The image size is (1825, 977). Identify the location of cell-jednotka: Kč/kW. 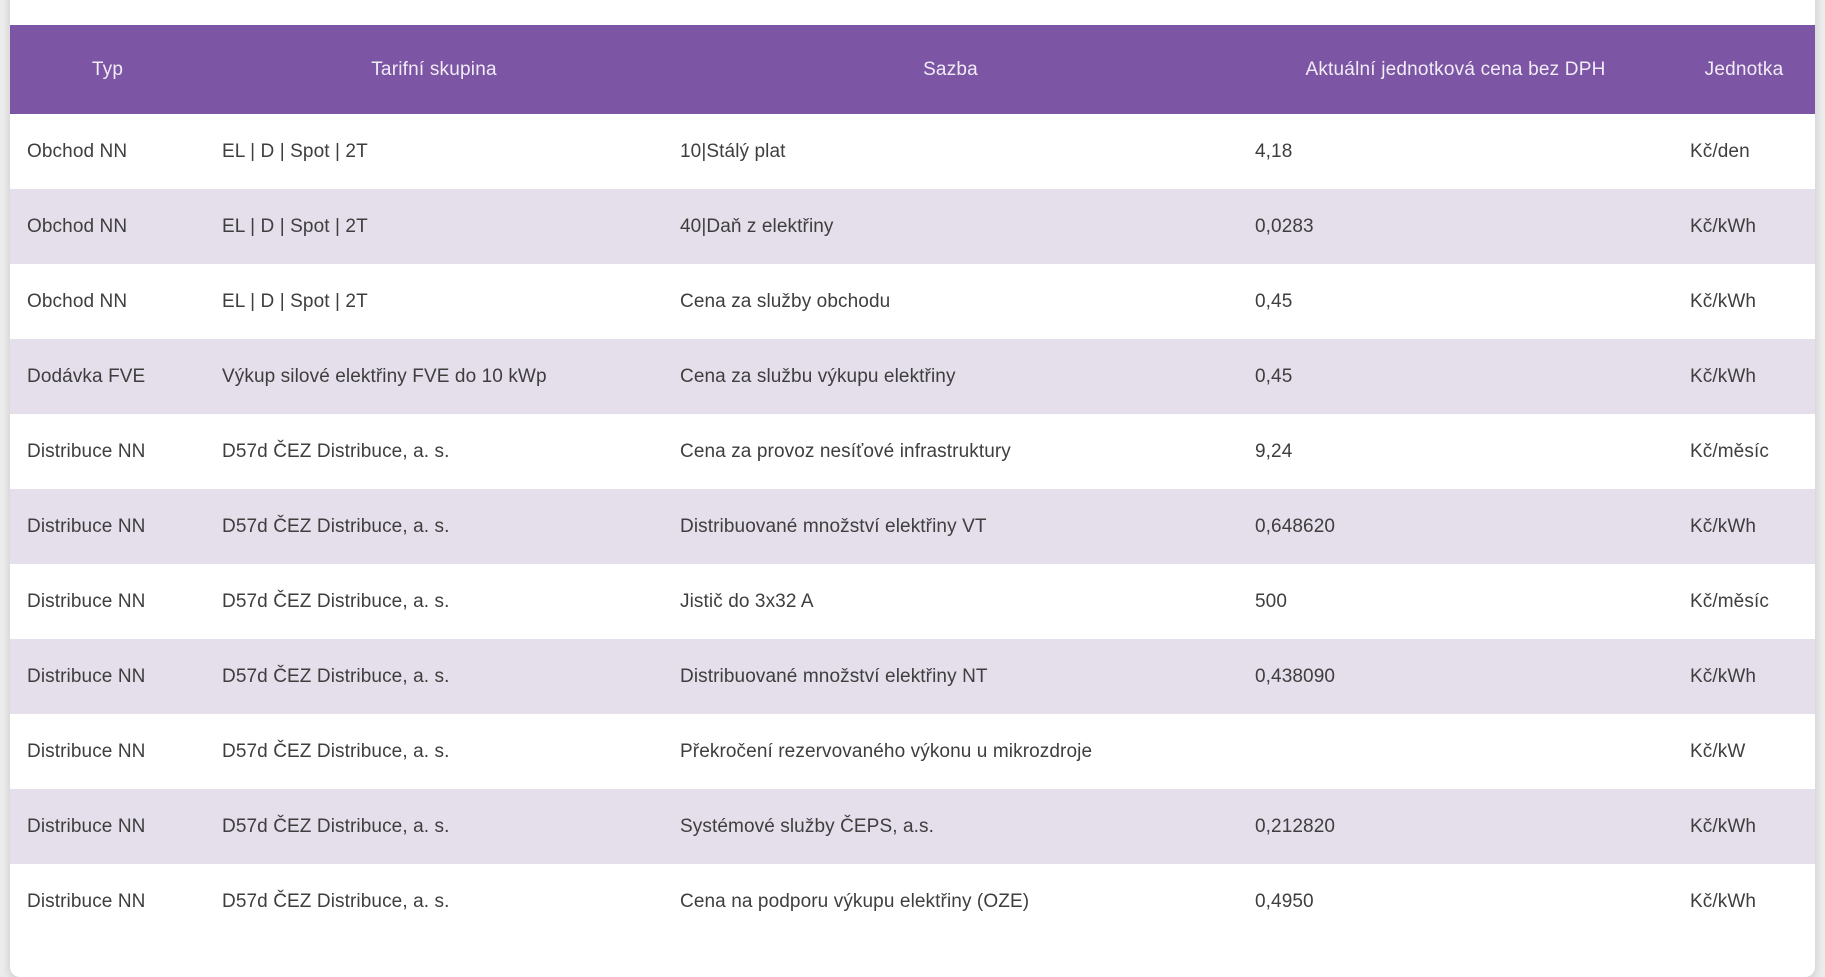
(1718, 751).